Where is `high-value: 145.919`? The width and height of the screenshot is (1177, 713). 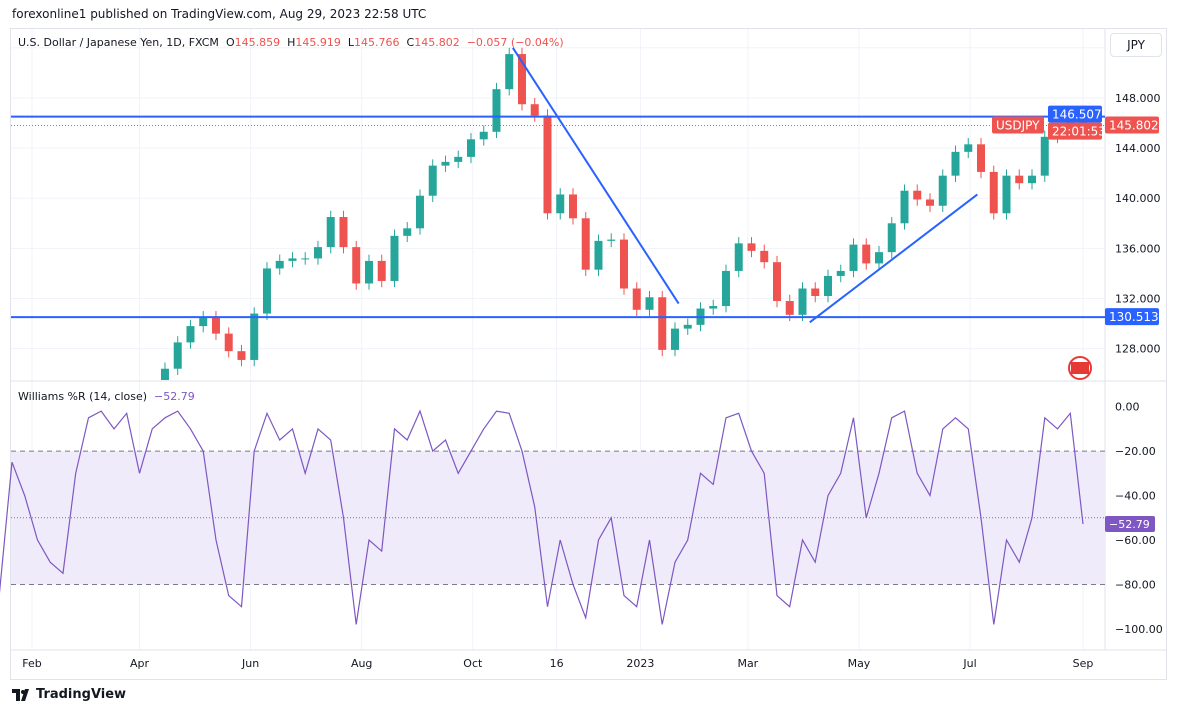 high-value: 145.919 is located at coordinates (318, 42).